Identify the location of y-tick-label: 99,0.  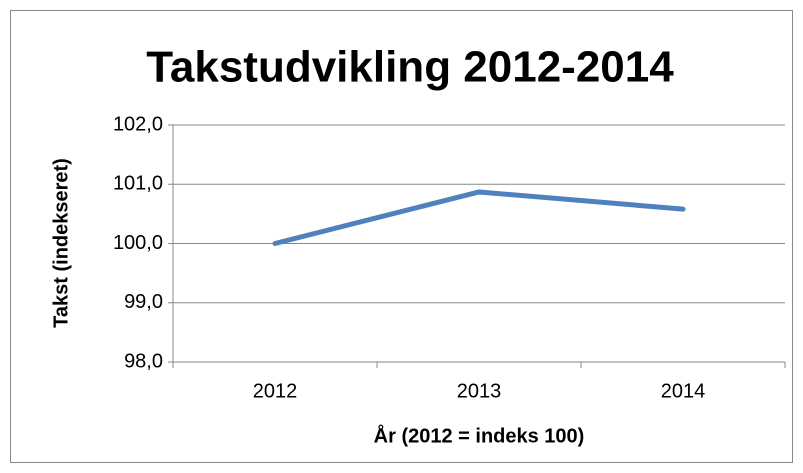
(143, 302).